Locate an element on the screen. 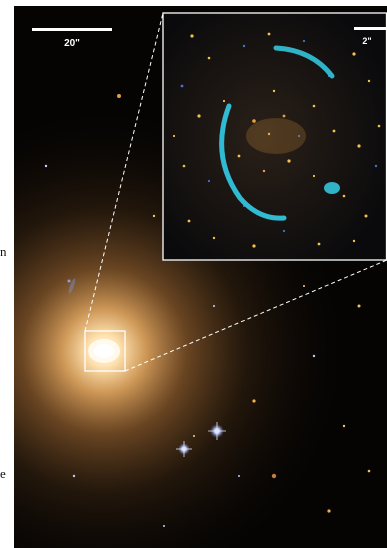 This screenshot has height=548, width=387. connector-line-bottom is located at coordinates (255, 315).